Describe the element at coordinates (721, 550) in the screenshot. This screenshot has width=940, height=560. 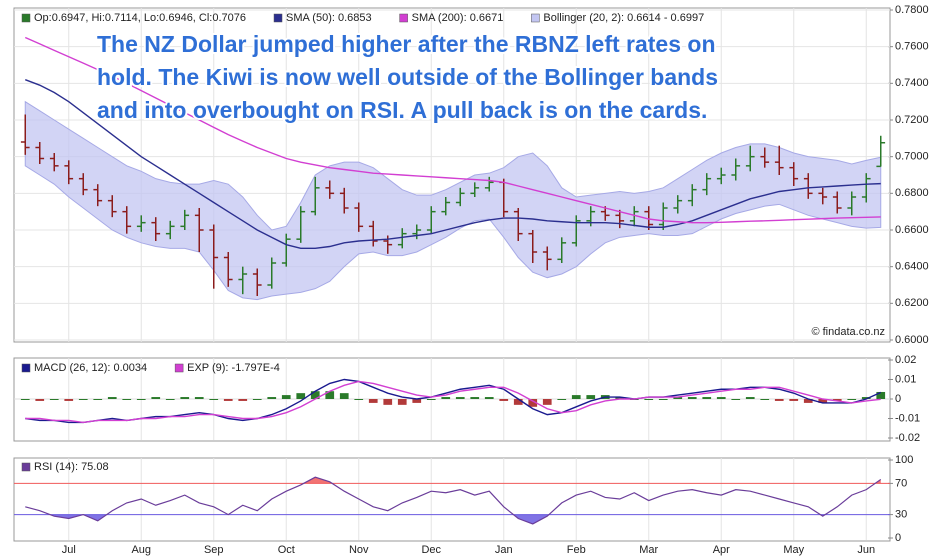
I see `x-tick-label: Apr` at that location.